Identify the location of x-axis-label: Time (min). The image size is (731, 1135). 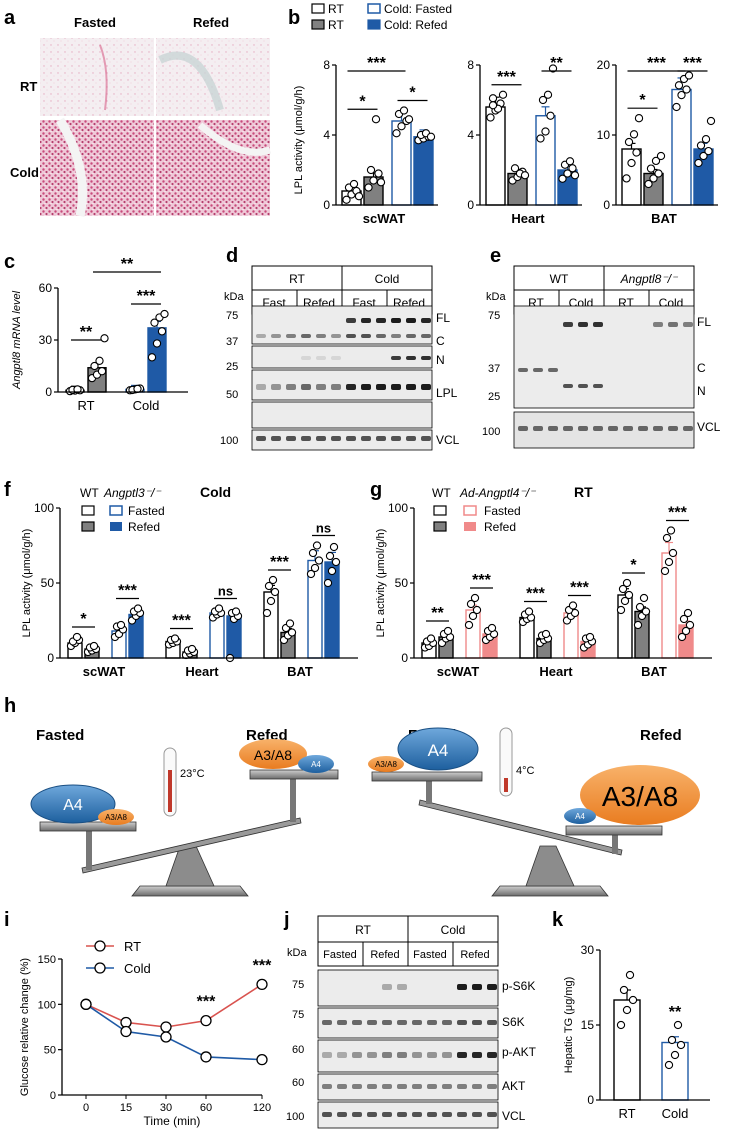
(172, 1121).